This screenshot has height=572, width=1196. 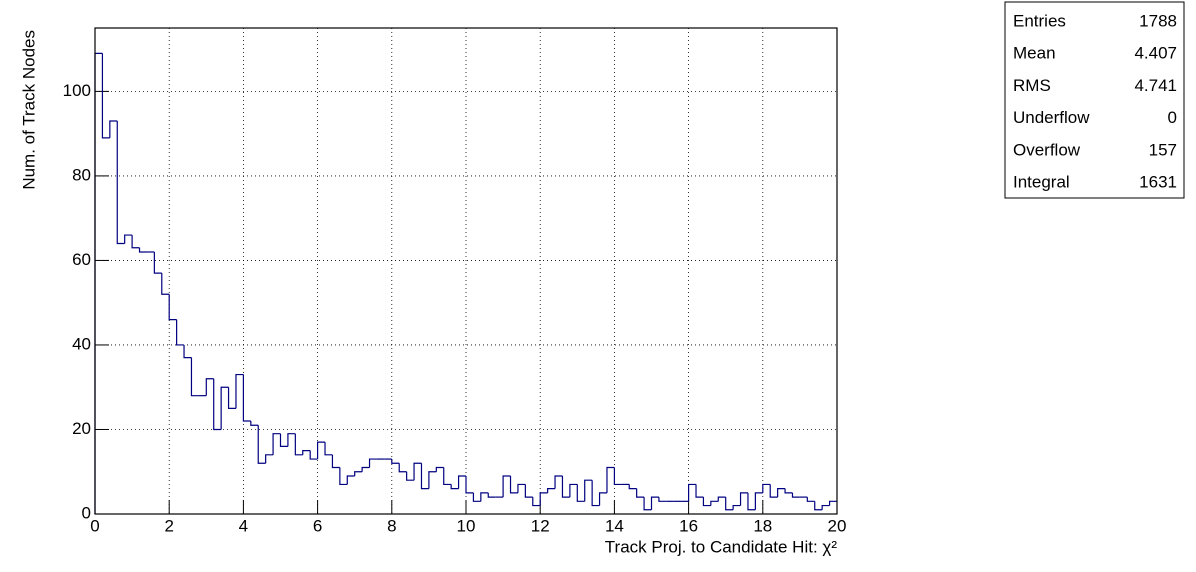 I want to click on y-tick-label: 0, so click(x=86, y=512).